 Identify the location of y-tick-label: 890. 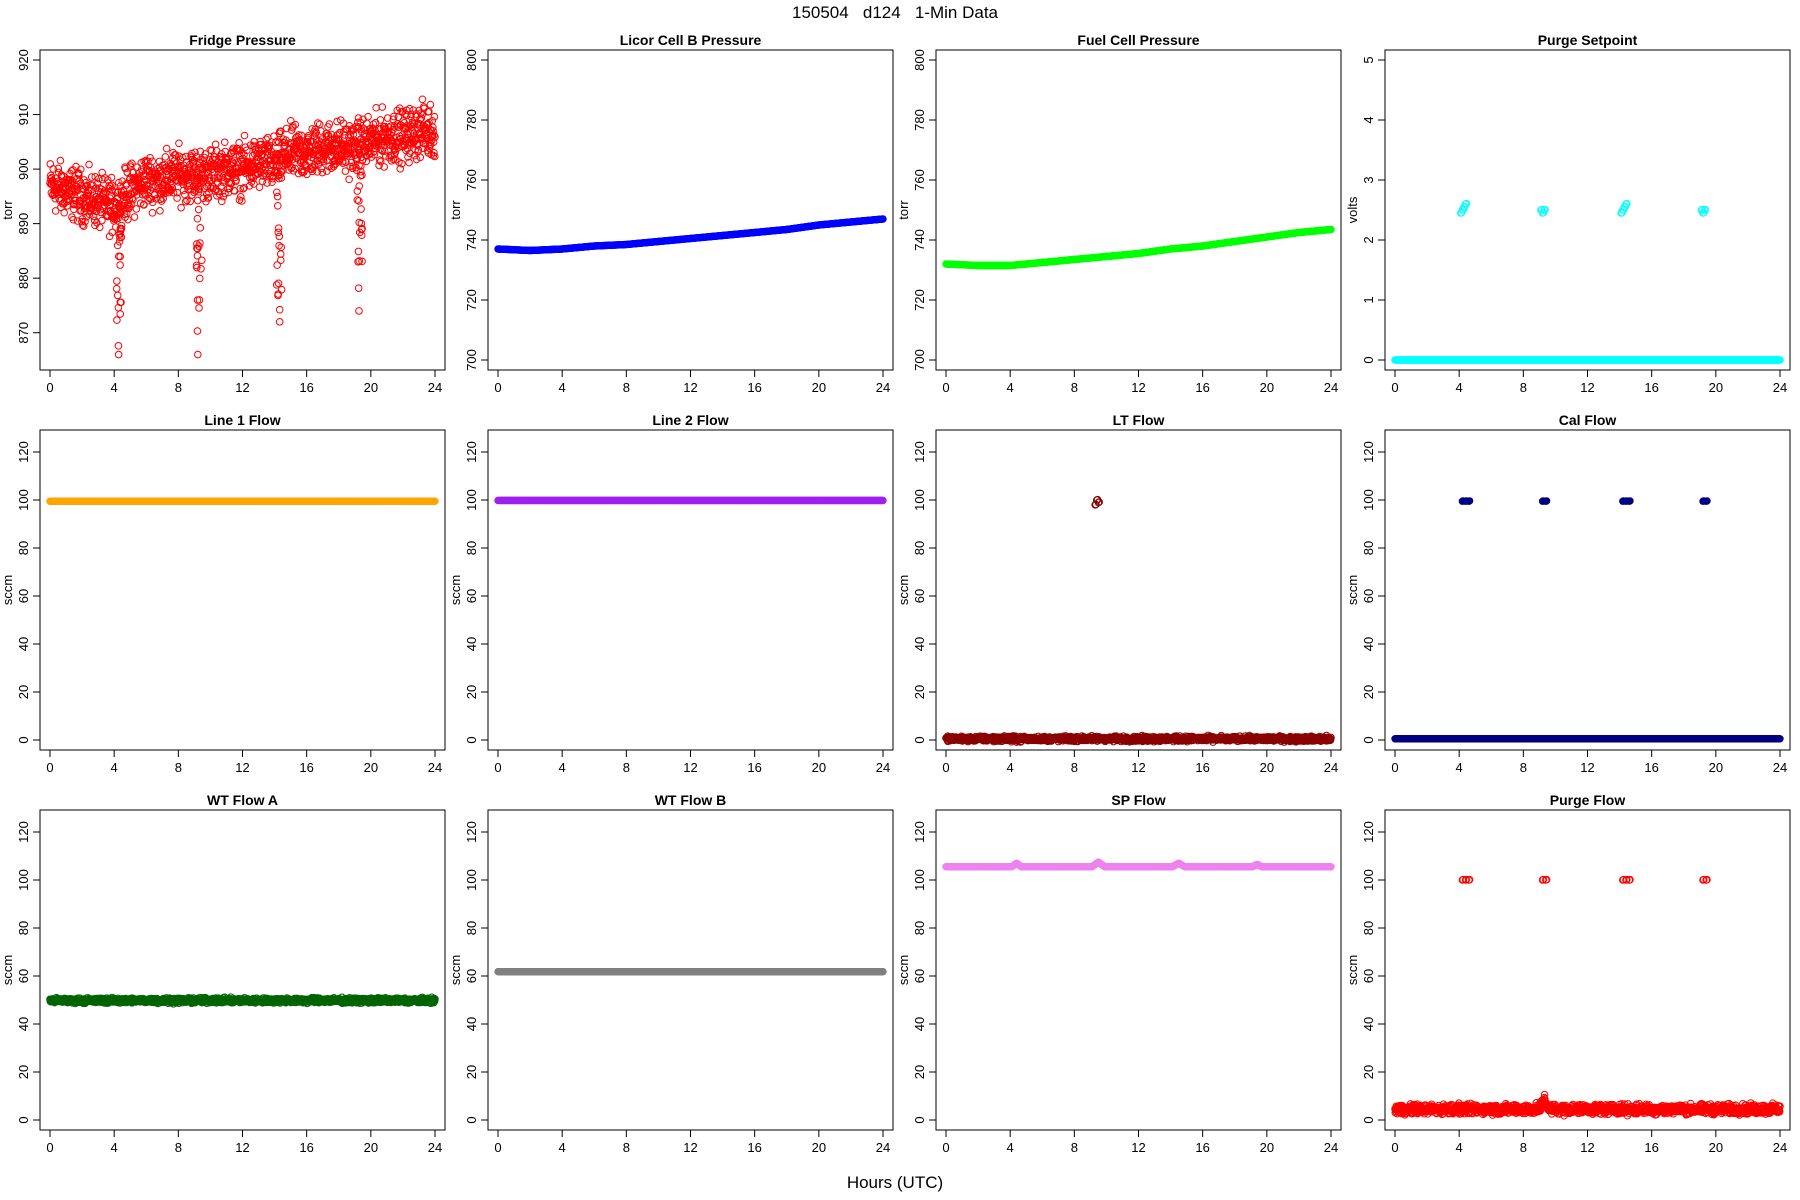
(23, 224).